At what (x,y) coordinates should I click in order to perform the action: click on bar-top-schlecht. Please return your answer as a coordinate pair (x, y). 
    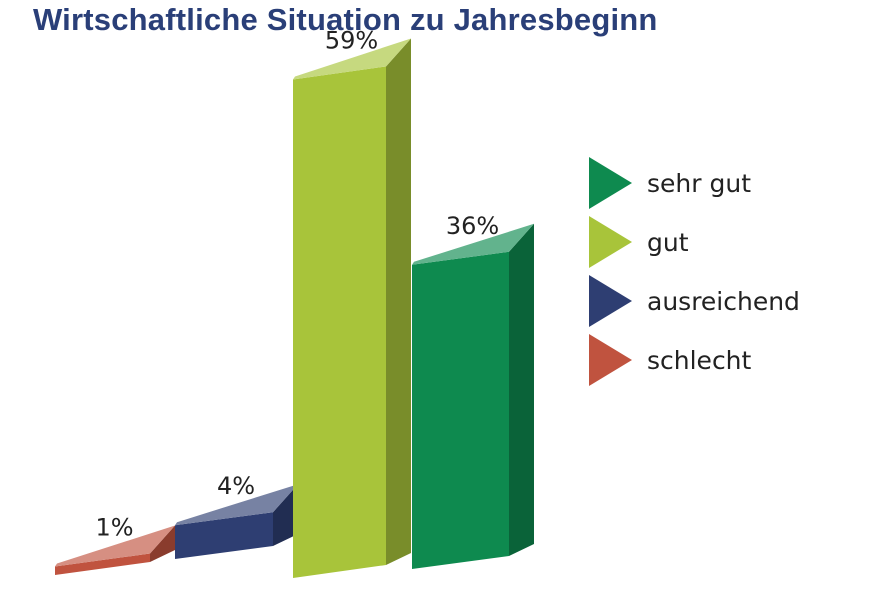
    Looking at the image, I should click on (115, 546).